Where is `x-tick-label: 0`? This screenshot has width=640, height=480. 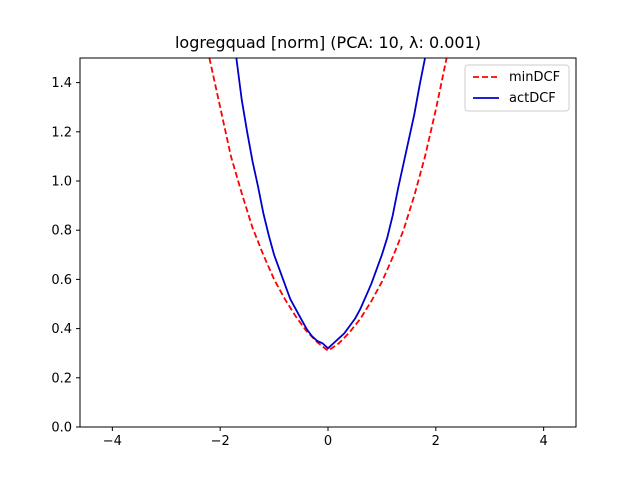 x-tick-label: 0 is located at coordinates (328, 441).